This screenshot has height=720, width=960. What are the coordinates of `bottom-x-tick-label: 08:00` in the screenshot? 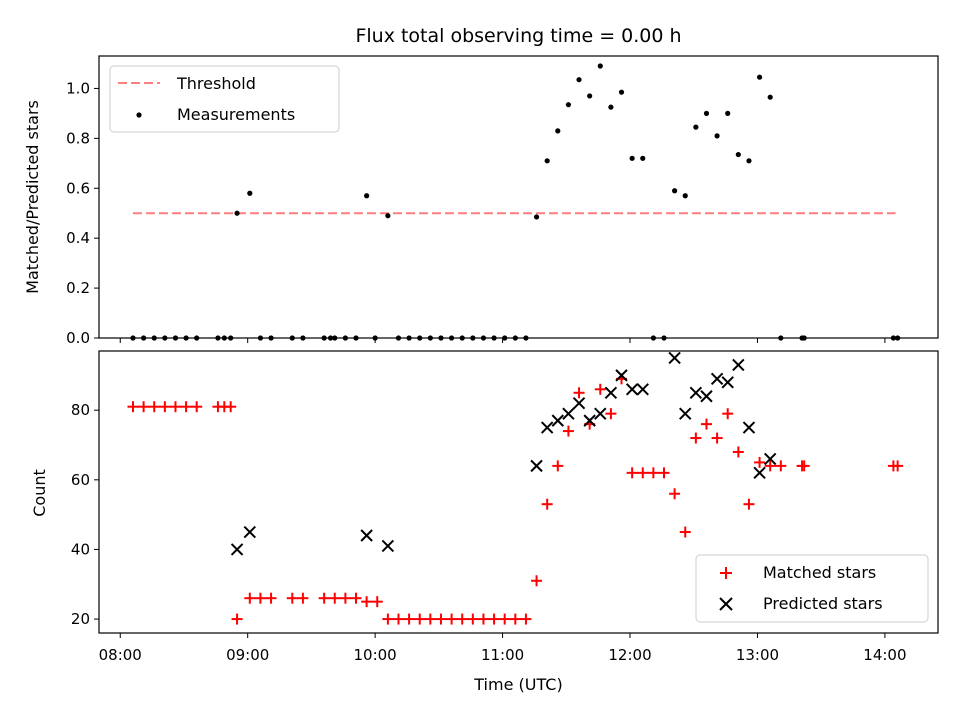 It's located at (120, 655).